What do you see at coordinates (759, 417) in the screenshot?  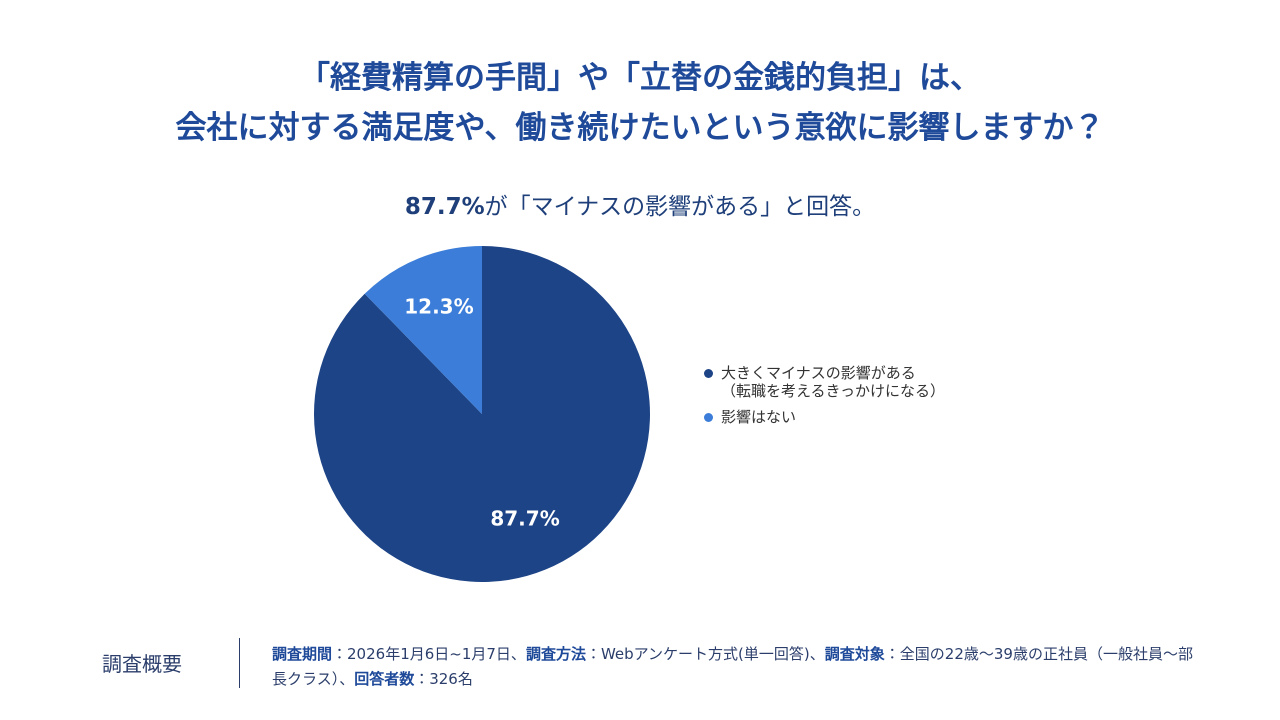 I see `legend-label: 影響はない` at bounding box center [759, 417].